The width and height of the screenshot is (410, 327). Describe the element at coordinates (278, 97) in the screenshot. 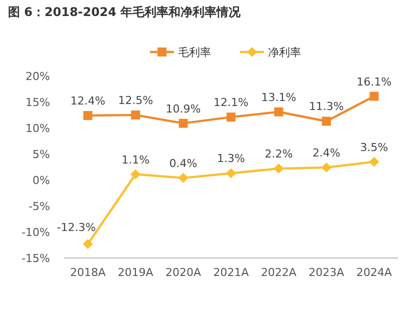

I see `data-label: 13.1%` at that location.